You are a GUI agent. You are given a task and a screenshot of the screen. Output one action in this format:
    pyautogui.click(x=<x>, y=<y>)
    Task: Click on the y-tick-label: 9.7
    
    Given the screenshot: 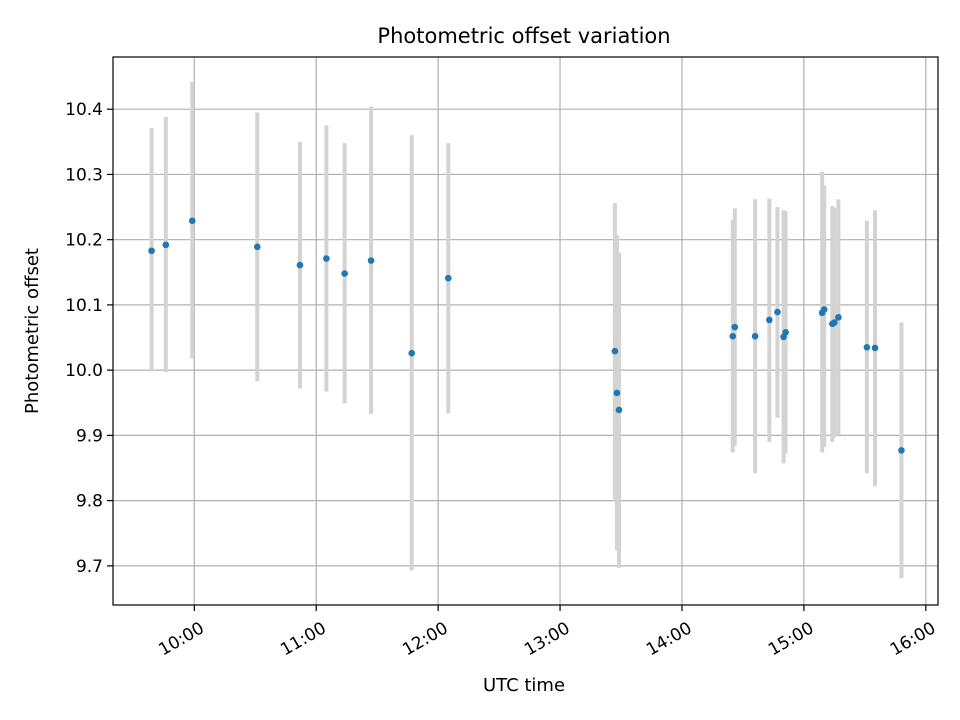 What is the action you would take?
    pyautogui.click(x=89, y=567)
    